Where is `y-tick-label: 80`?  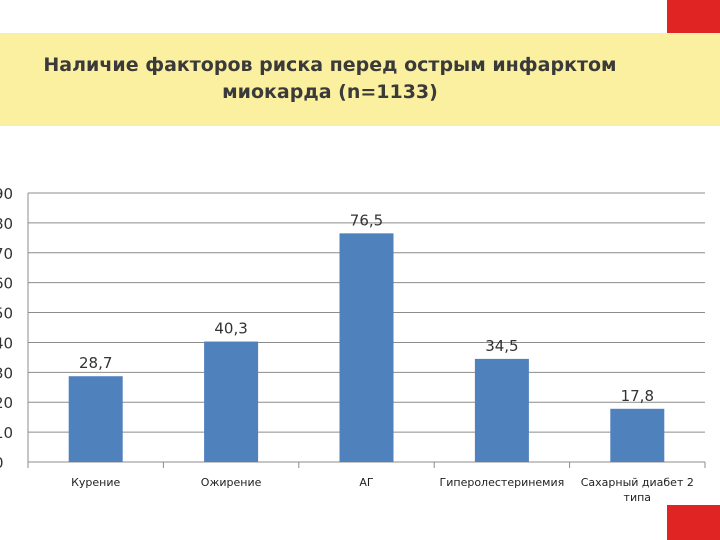
y-tick-label: 80 is located at coordinates (6, 224).